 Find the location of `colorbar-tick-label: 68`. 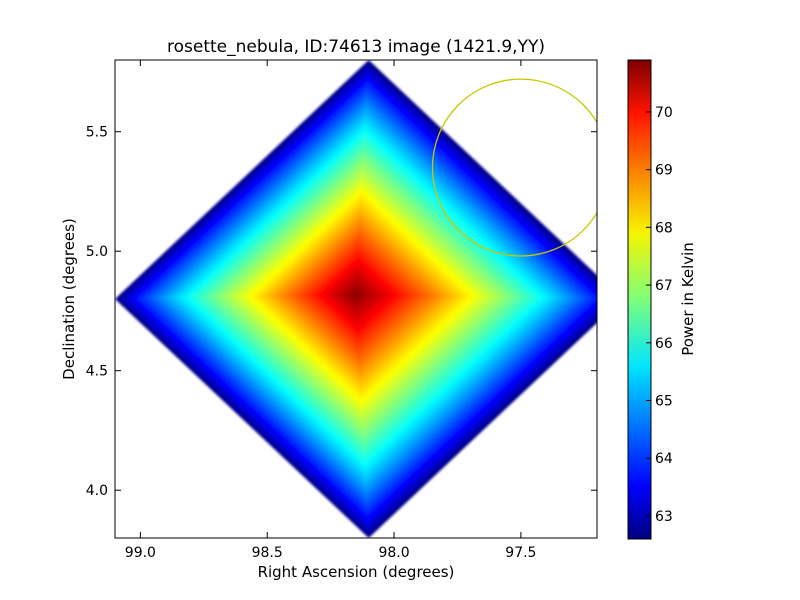

colorbar-tick-label: 68 is located at coordinates (664, 228).